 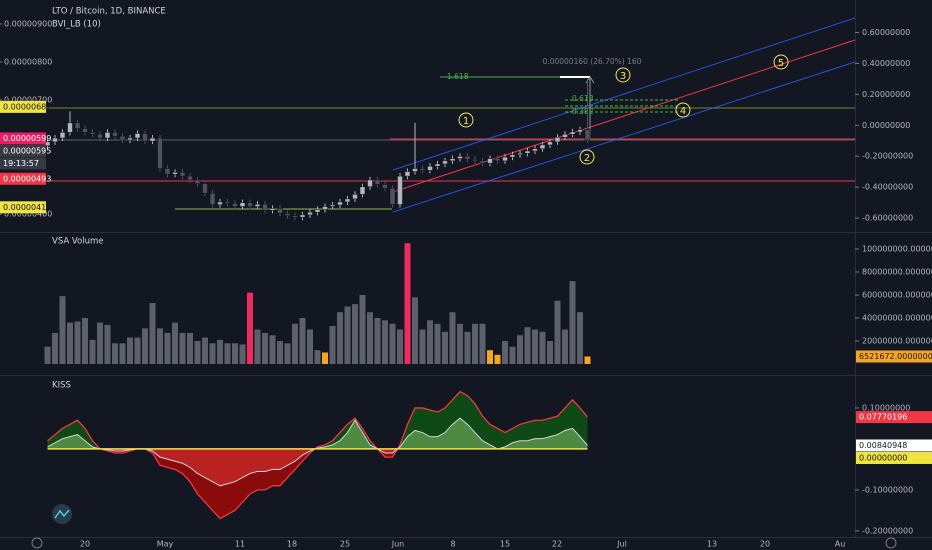 I want to click on fib-label: 1.618, so click(x=458, y=76).